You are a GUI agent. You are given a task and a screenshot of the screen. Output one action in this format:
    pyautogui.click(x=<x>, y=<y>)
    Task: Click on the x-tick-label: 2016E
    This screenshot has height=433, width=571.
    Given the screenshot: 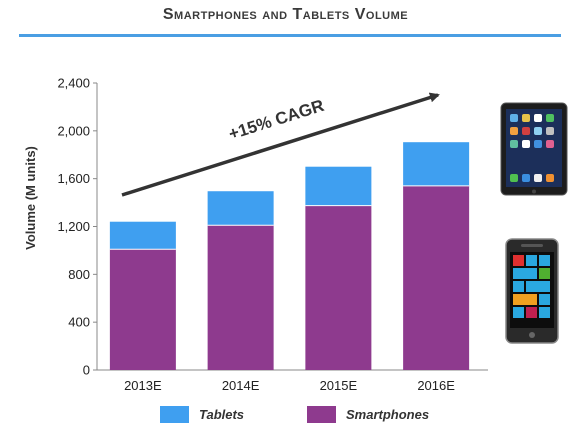 What is the action you would take?
    pyautogui.click(x=436, y=385)
    